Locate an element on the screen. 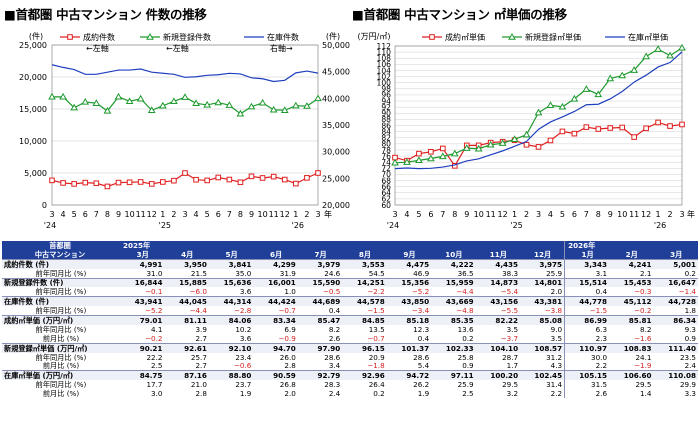  table-cell: 4,241 is located at coordinates (631, 263).